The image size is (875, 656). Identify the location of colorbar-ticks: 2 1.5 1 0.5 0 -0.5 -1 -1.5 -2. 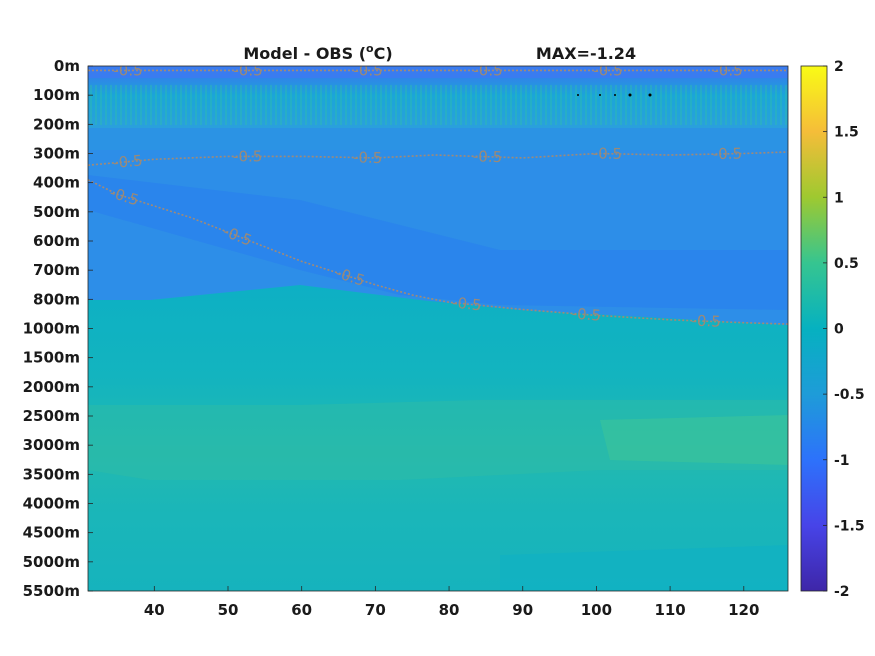
(844, 329).